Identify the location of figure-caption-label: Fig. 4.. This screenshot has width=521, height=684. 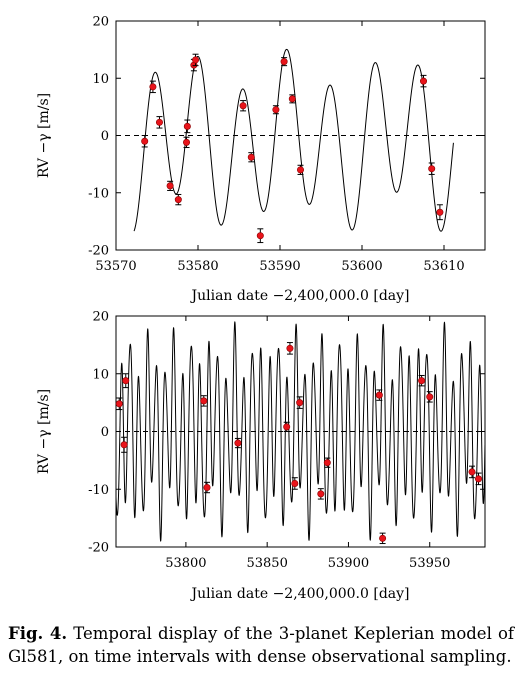
(38, 633).